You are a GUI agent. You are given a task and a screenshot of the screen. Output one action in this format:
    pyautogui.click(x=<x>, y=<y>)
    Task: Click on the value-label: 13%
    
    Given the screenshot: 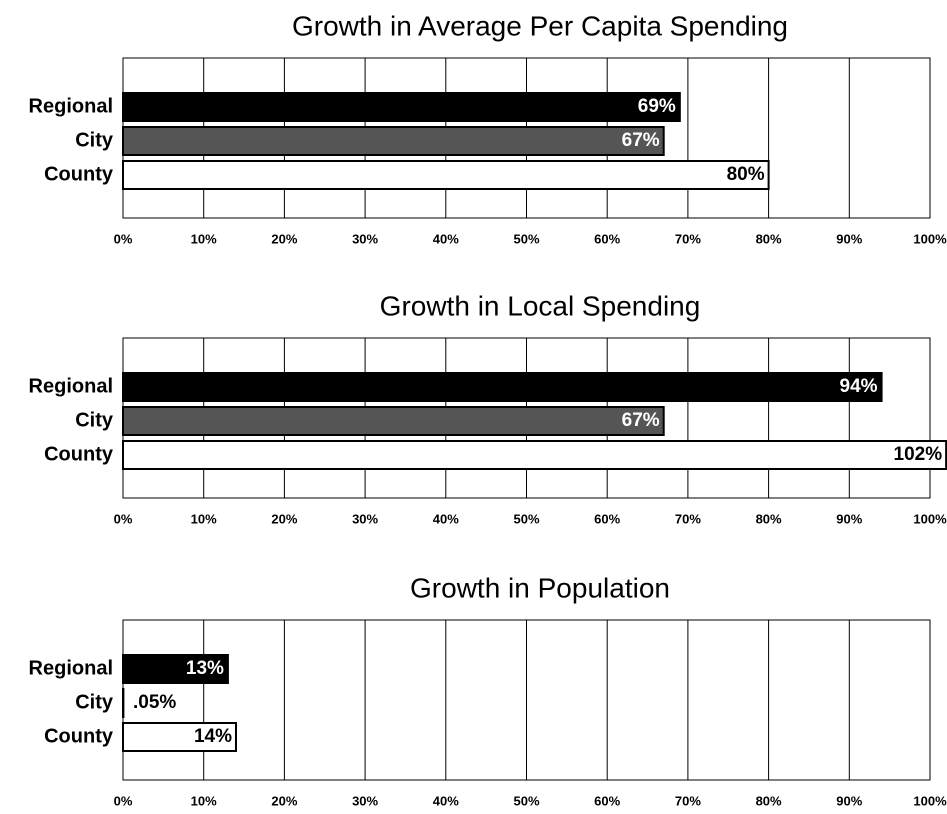 What is the action you would take?
    pyautogui.click(x=205, y=668)
    